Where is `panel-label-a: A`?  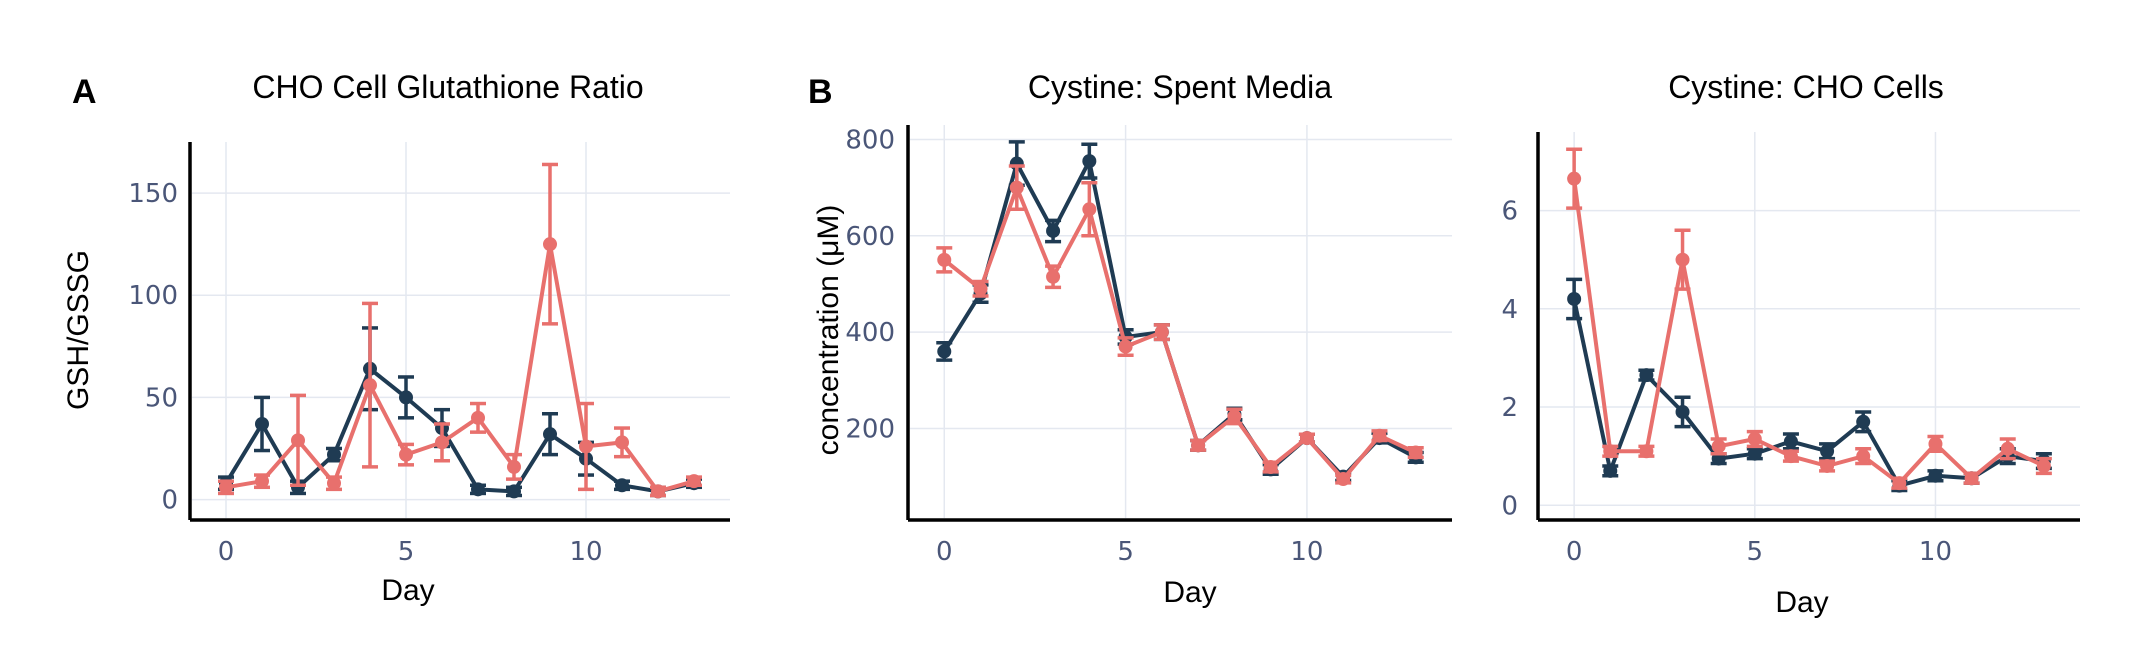
panel-label-a: A is located at coordinates (84, 92).